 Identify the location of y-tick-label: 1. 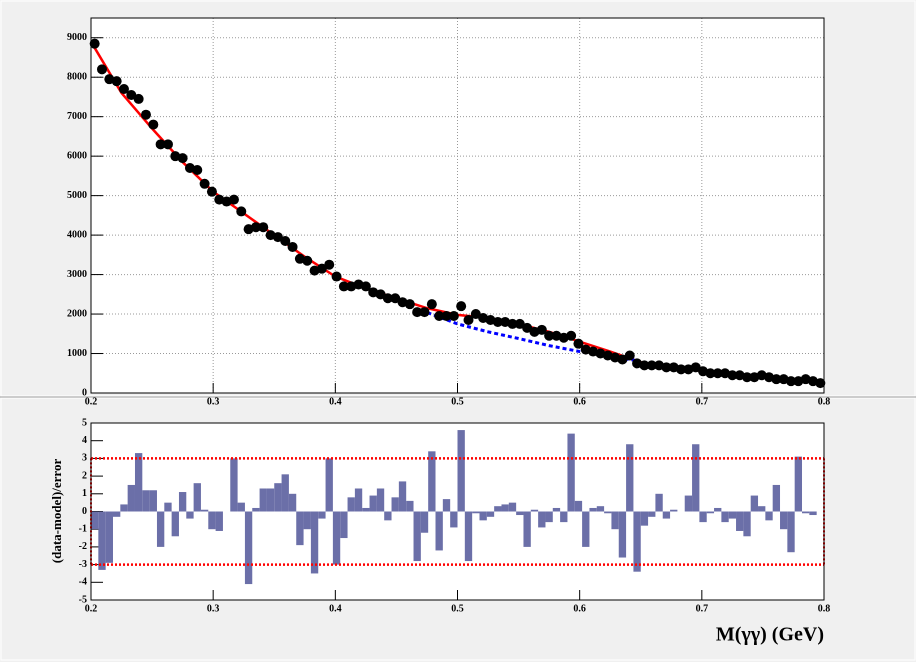
(84, 493).